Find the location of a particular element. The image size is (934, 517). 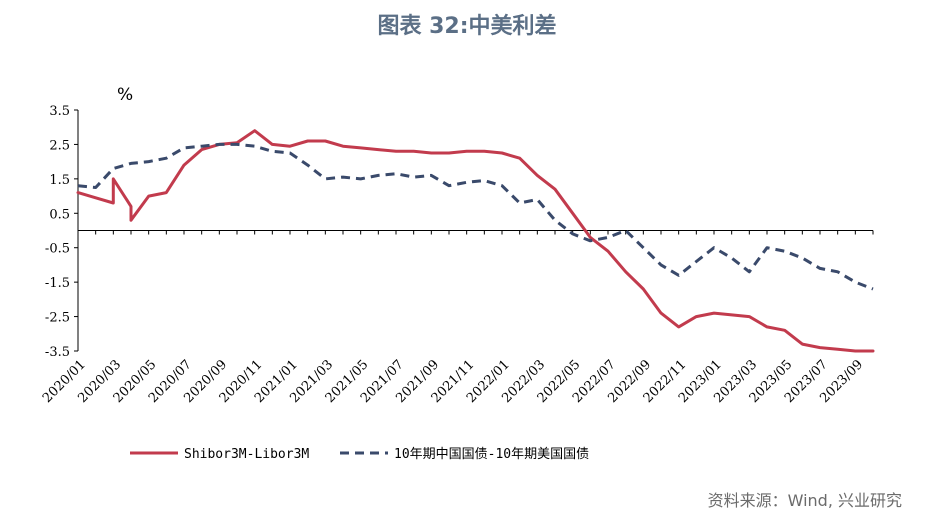

y-axis-unit-label: % is located at coordinates (125, 95).